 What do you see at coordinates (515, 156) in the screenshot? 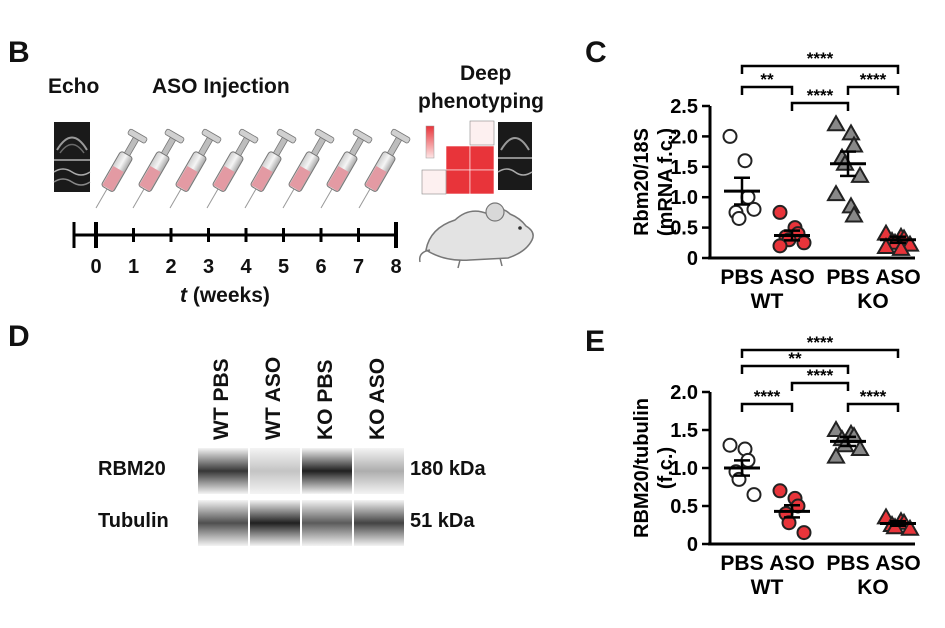
I see `echo-image-right` at bounding box center [515, 156].